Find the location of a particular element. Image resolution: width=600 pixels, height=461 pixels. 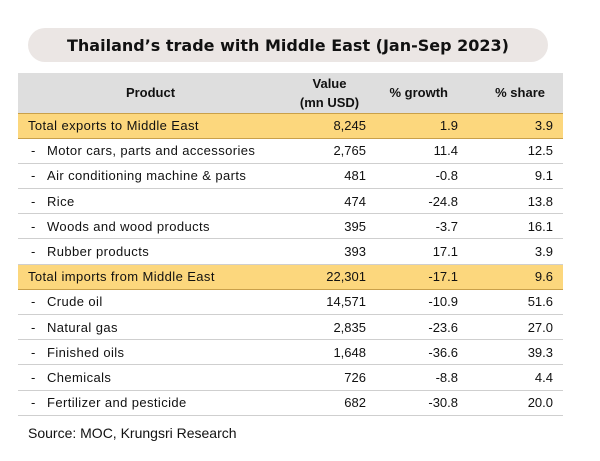

product-label: Natural gas is located at coordinates (82, 327).